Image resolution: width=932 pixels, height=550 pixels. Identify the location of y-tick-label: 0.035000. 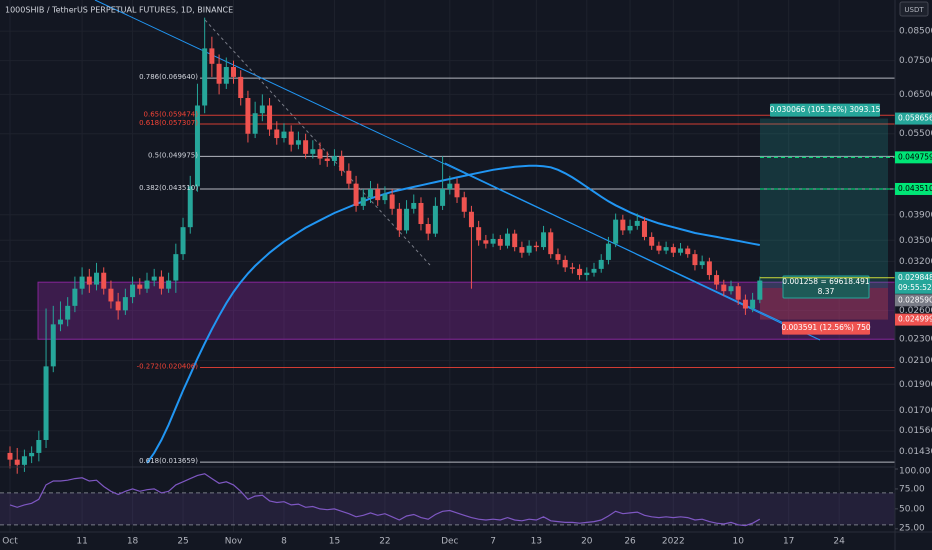
(915, 241).